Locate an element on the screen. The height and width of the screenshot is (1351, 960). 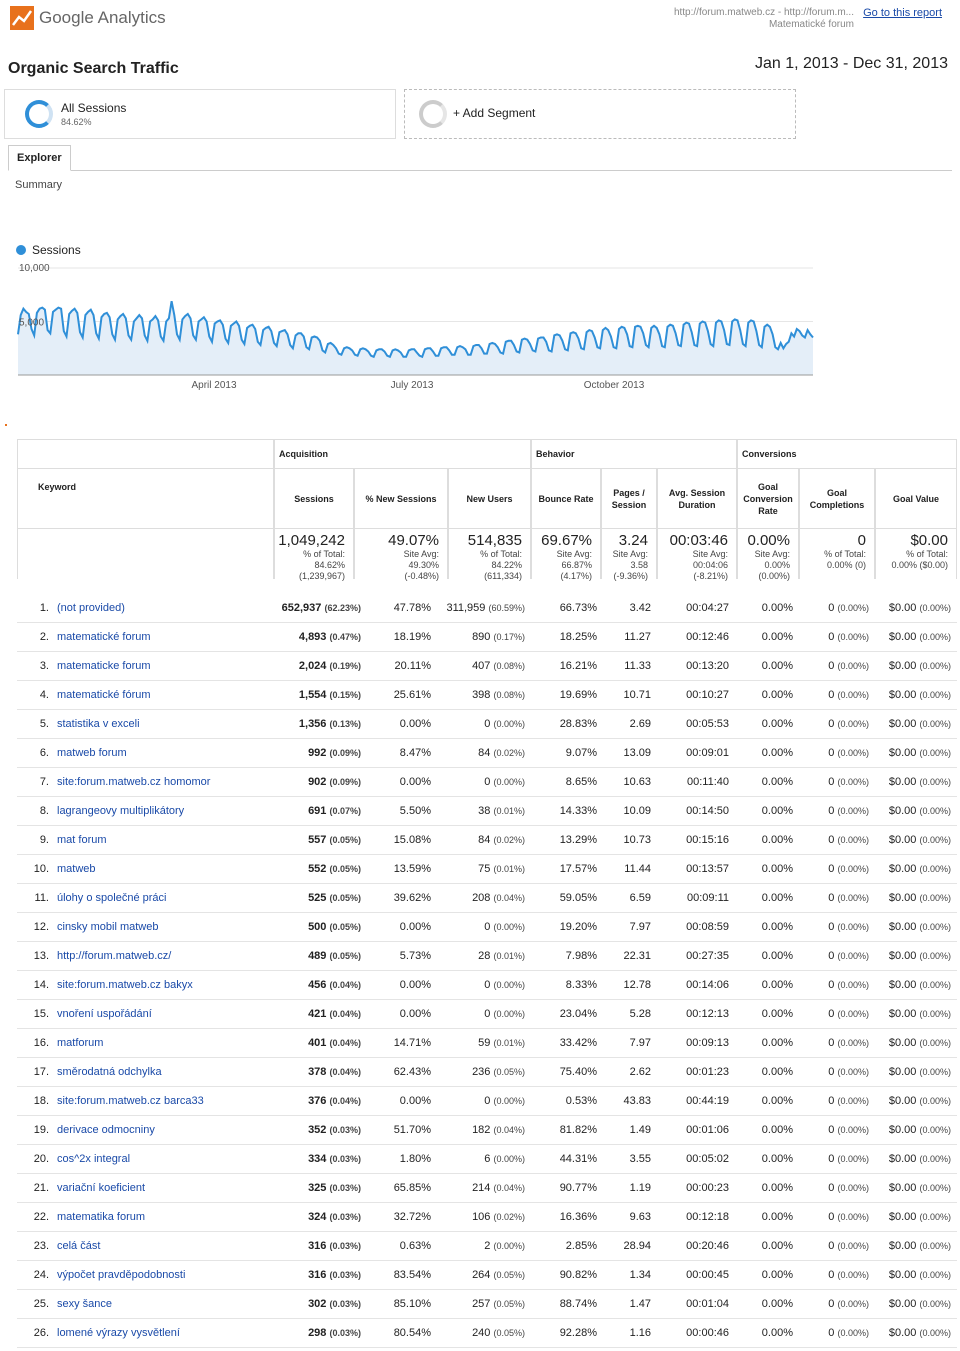
keyword-link: výpočet pravděpodobnosti is located at coordinates (121, 1275).